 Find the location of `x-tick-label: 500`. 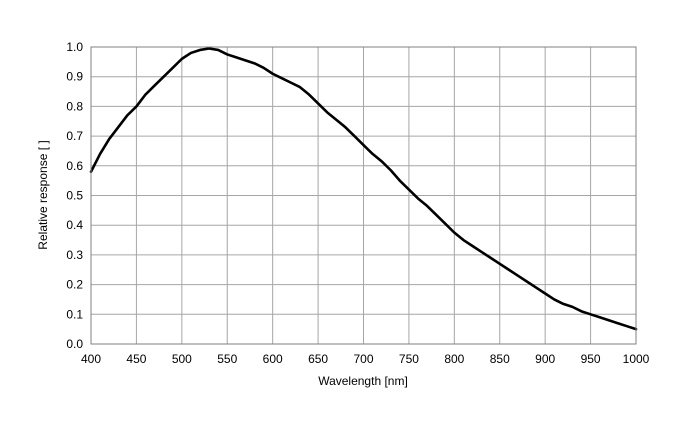

x-tick-label: 500 is located at coordinates (182, 359).